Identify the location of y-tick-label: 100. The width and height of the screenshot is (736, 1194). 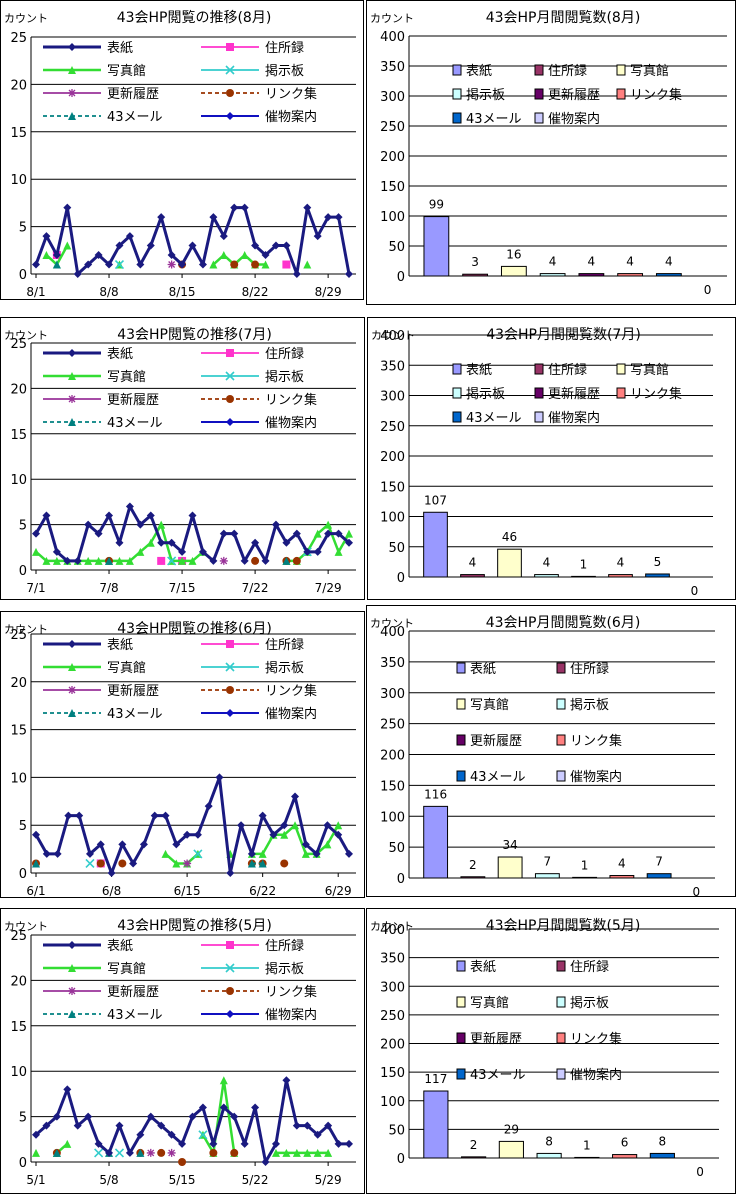
(392, 1102).